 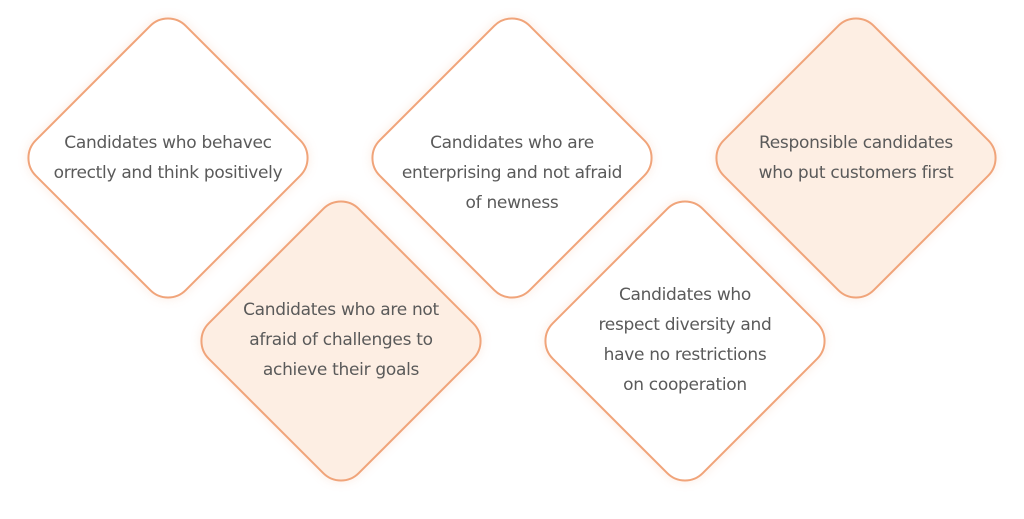 I want to click on card-text-line: Responsible candidates, so click(x=856, y=143).